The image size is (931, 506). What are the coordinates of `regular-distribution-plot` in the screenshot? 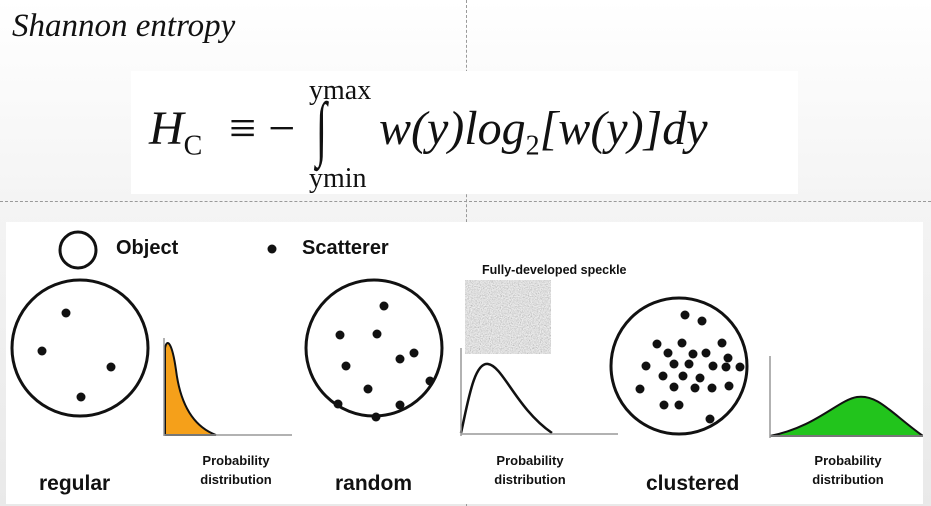 It's located at (227, 387).